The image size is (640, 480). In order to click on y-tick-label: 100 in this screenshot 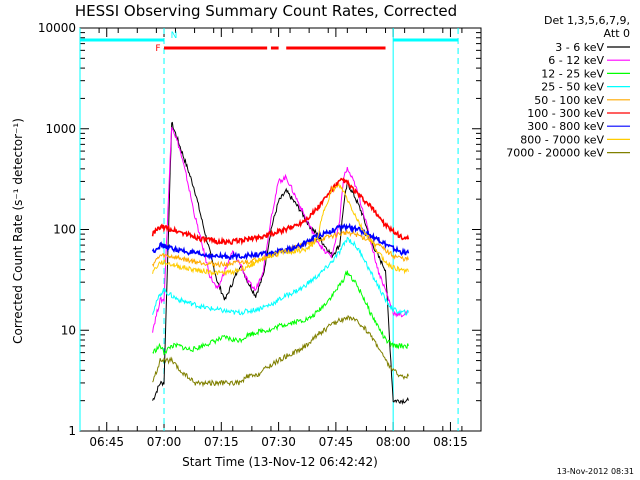, I will do `click(64, 230)`.